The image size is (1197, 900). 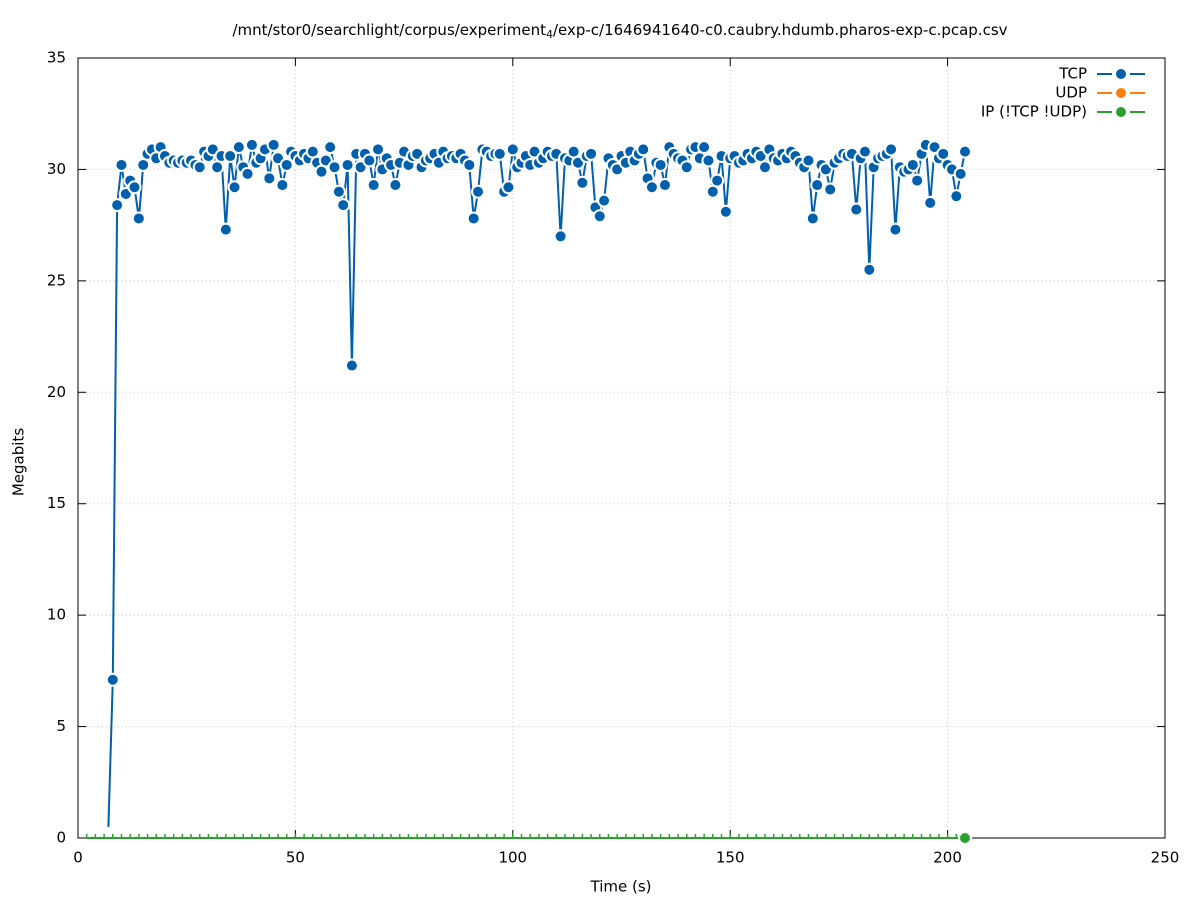 What do you see at coordinates (1072, 74) in the screenshot?
I see `legend-label: TCP` at bounding box center [1072, 74].